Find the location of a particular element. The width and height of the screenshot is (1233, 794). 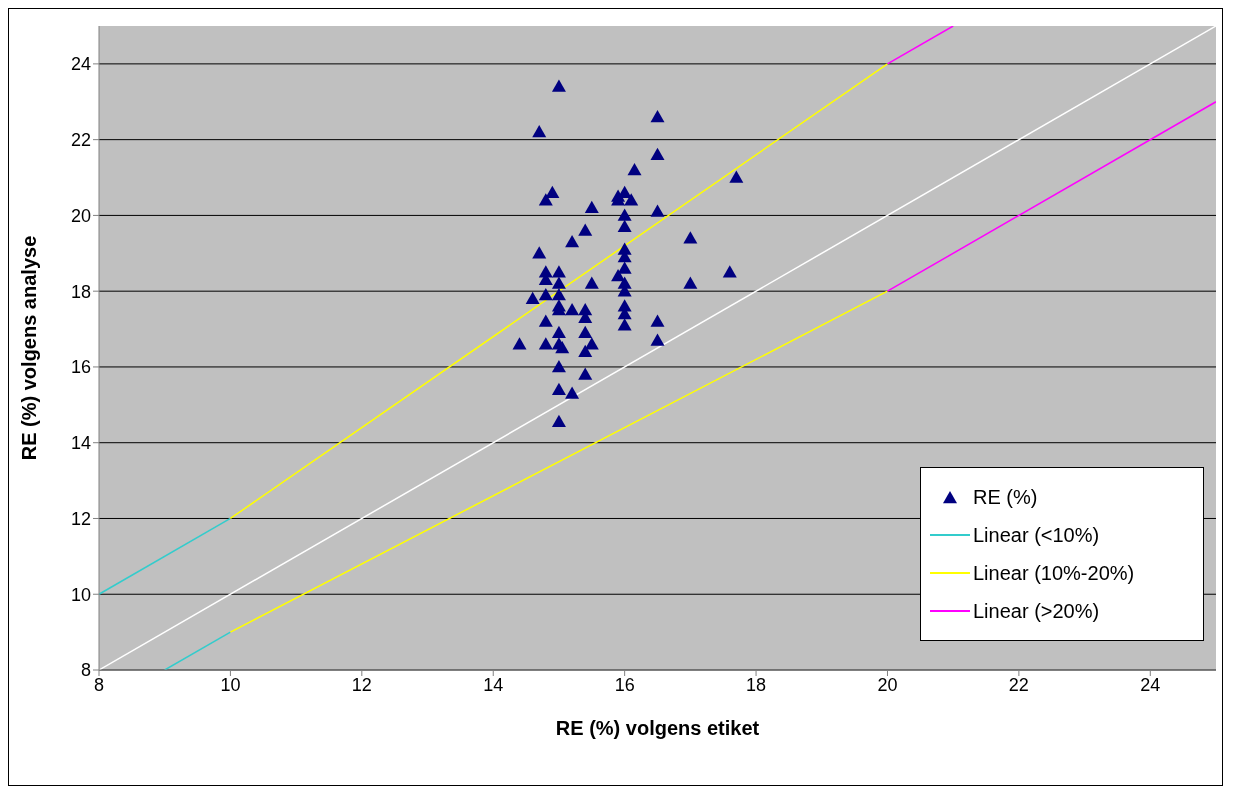

y-tick-label: 12 is located at coordinates (80, 518).